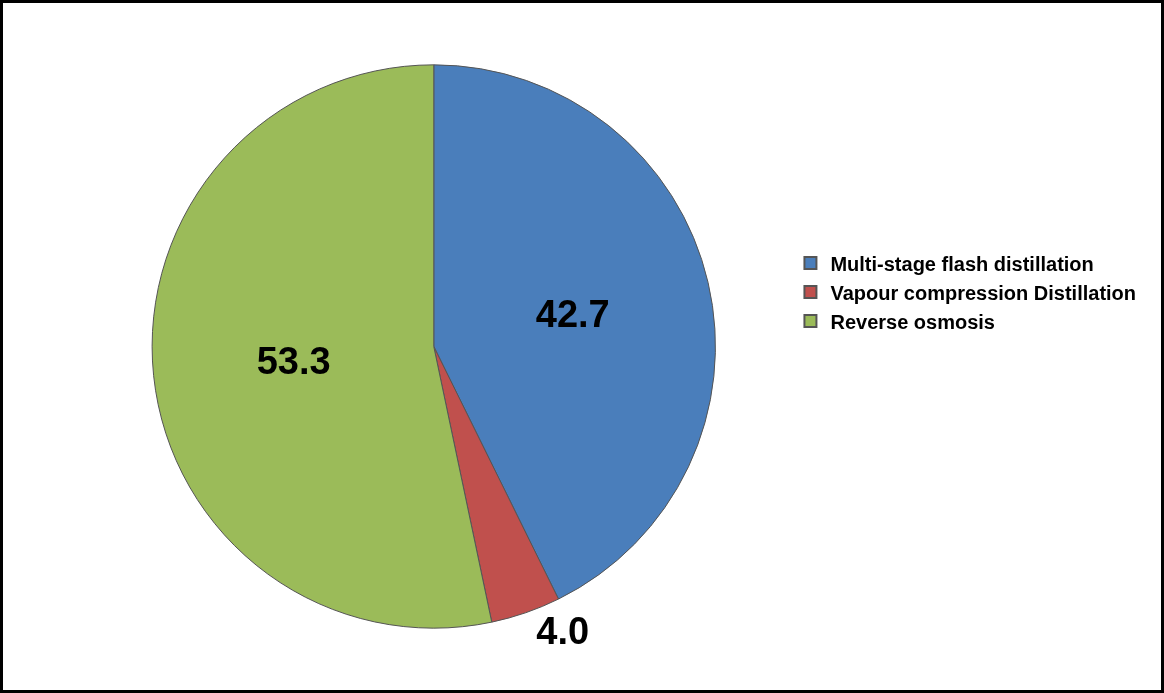 Image resolution: width=1164 pixels, height=693 pixels. What do you see at coordinates (293, 361) in the screenshot?
I see `data-label: 53.3` at bounding box center [293, 361].